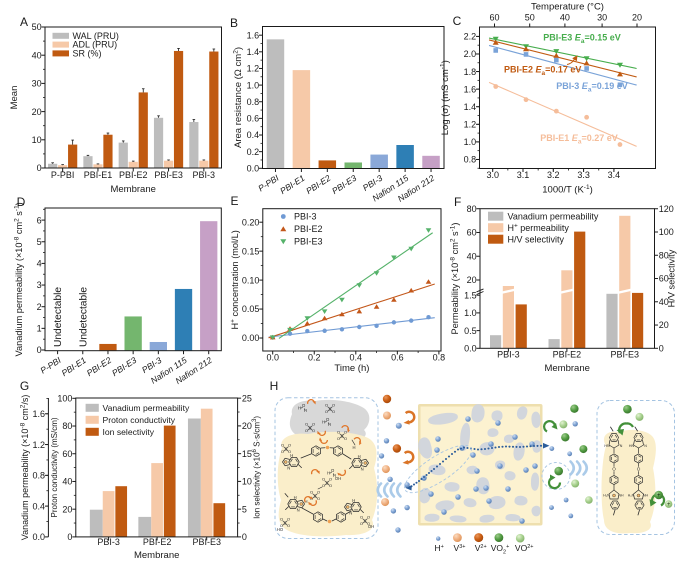  Describe the element at coordinates (470, 295) in the screenshot. I see `svg-text: 1.5` at that location.